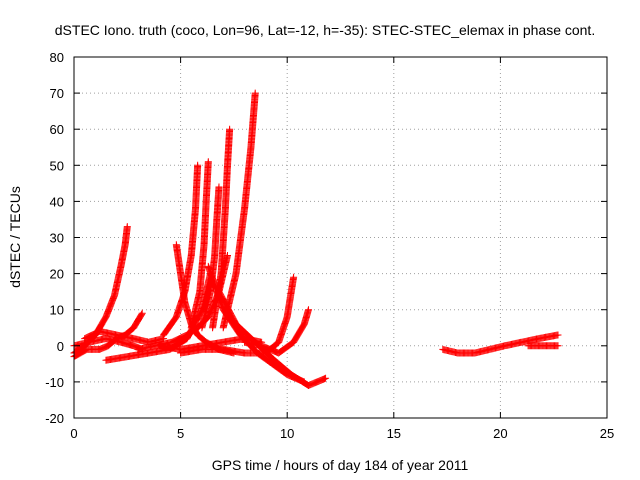 This screenshot has width=640, height=480. I want to click on y-tick-label: 20, so click(57, 274).